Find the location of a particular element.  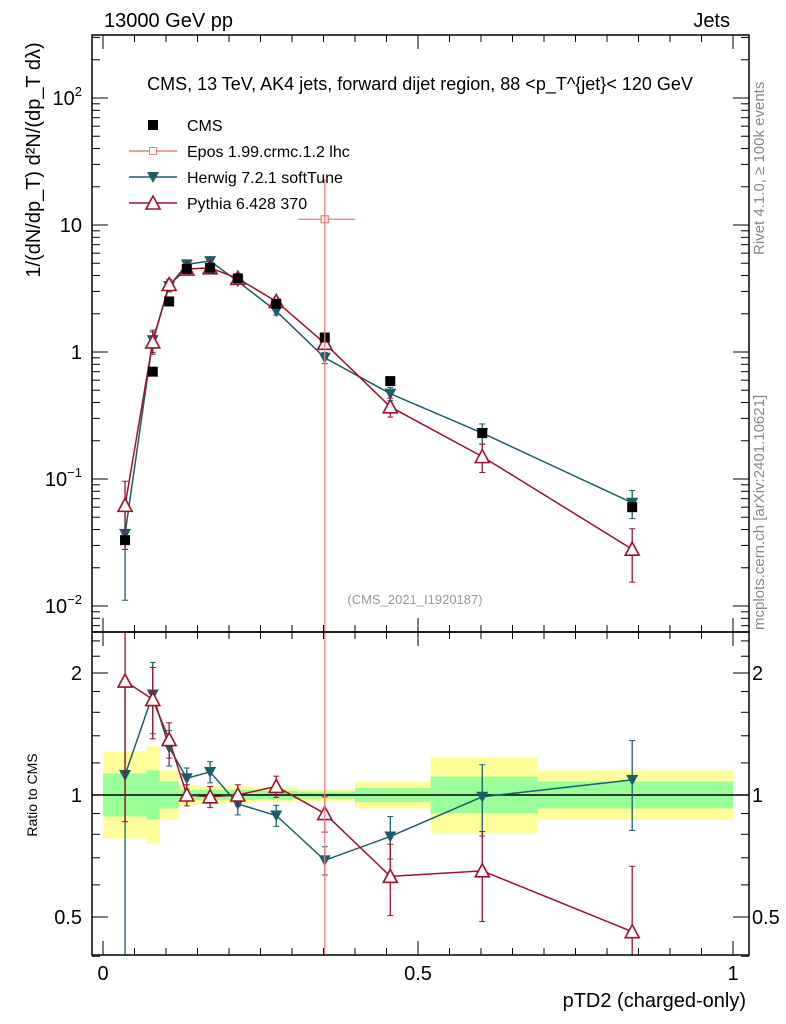

x-tick-label: 0 is located at coordinates (102, 974).